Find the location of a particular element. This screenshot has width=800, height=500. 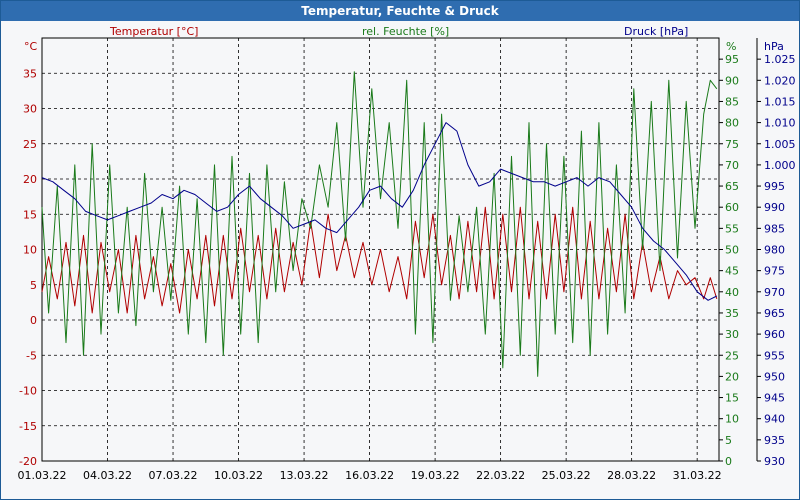

temperature-tick-label: -15 is located at coordinates (28, 426).